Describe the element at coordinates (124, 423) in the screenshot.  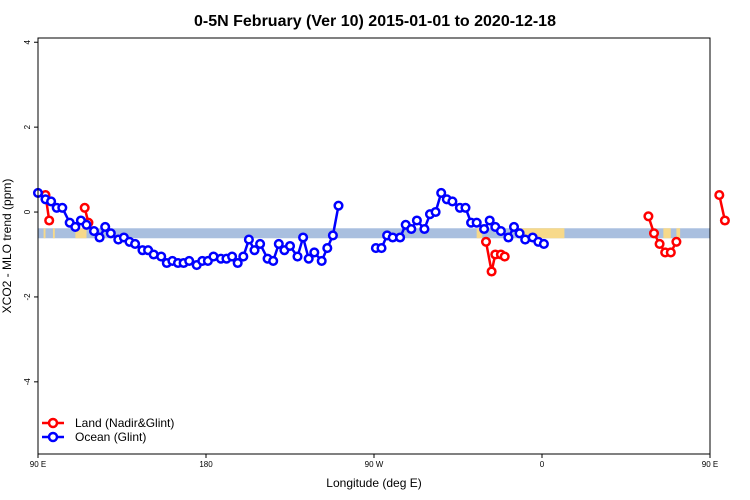
I see `legend-land-label: Land (Nadir&Glint)` at that location.